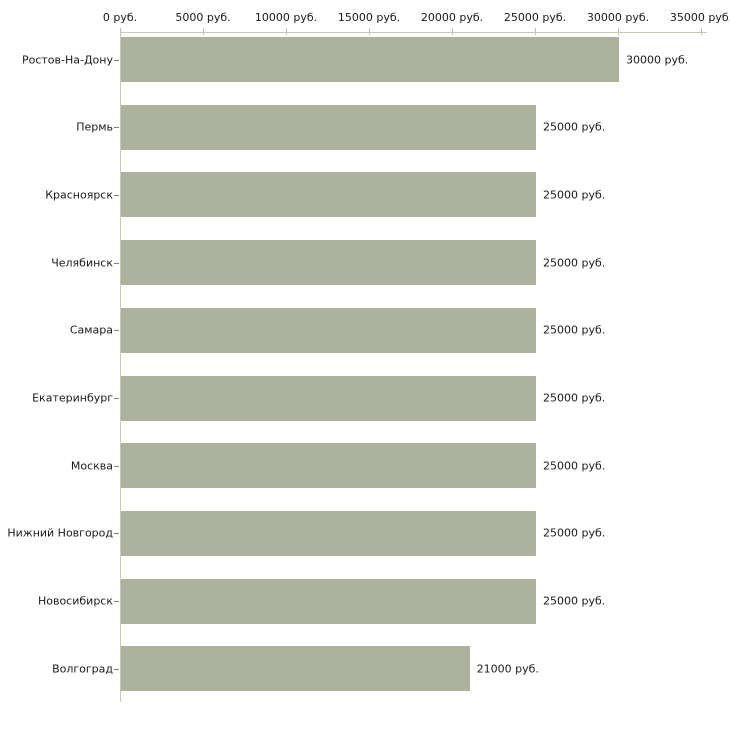  What do you see at coordinates (657, 59) in the screenshot?
I see `value-label: 30000 руб.` at bounding box center [657, 59].